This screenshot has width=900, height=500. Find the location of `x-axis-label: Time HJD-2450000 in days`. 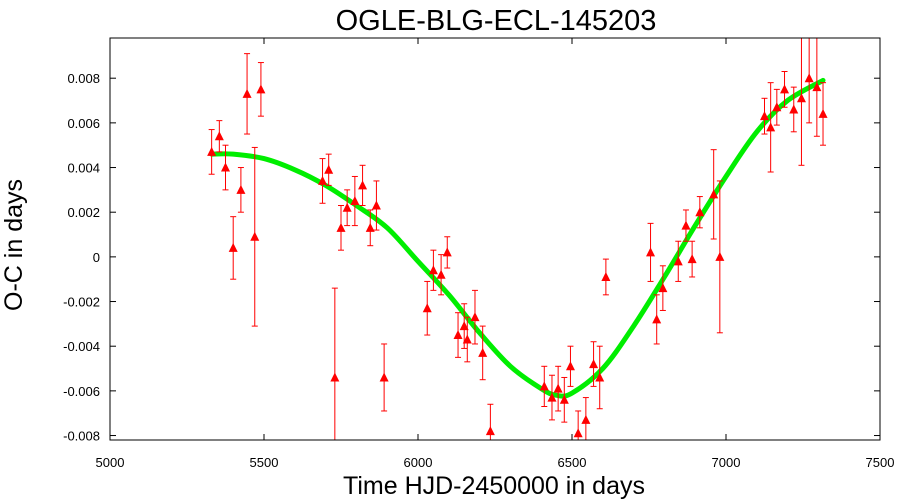

x-axis-label: Time HJD-2450000 in days is located at coordinates (494, 486).